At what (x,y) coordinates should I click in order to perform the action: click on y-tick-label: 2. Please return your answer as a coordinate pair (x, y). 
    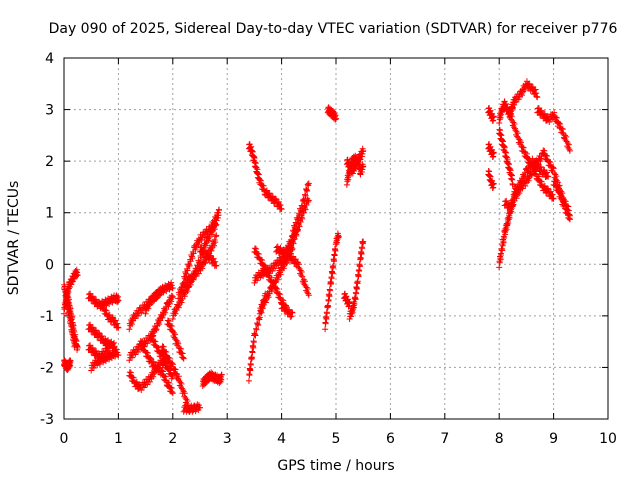
    Looking at the image, I should click on (49, 162).